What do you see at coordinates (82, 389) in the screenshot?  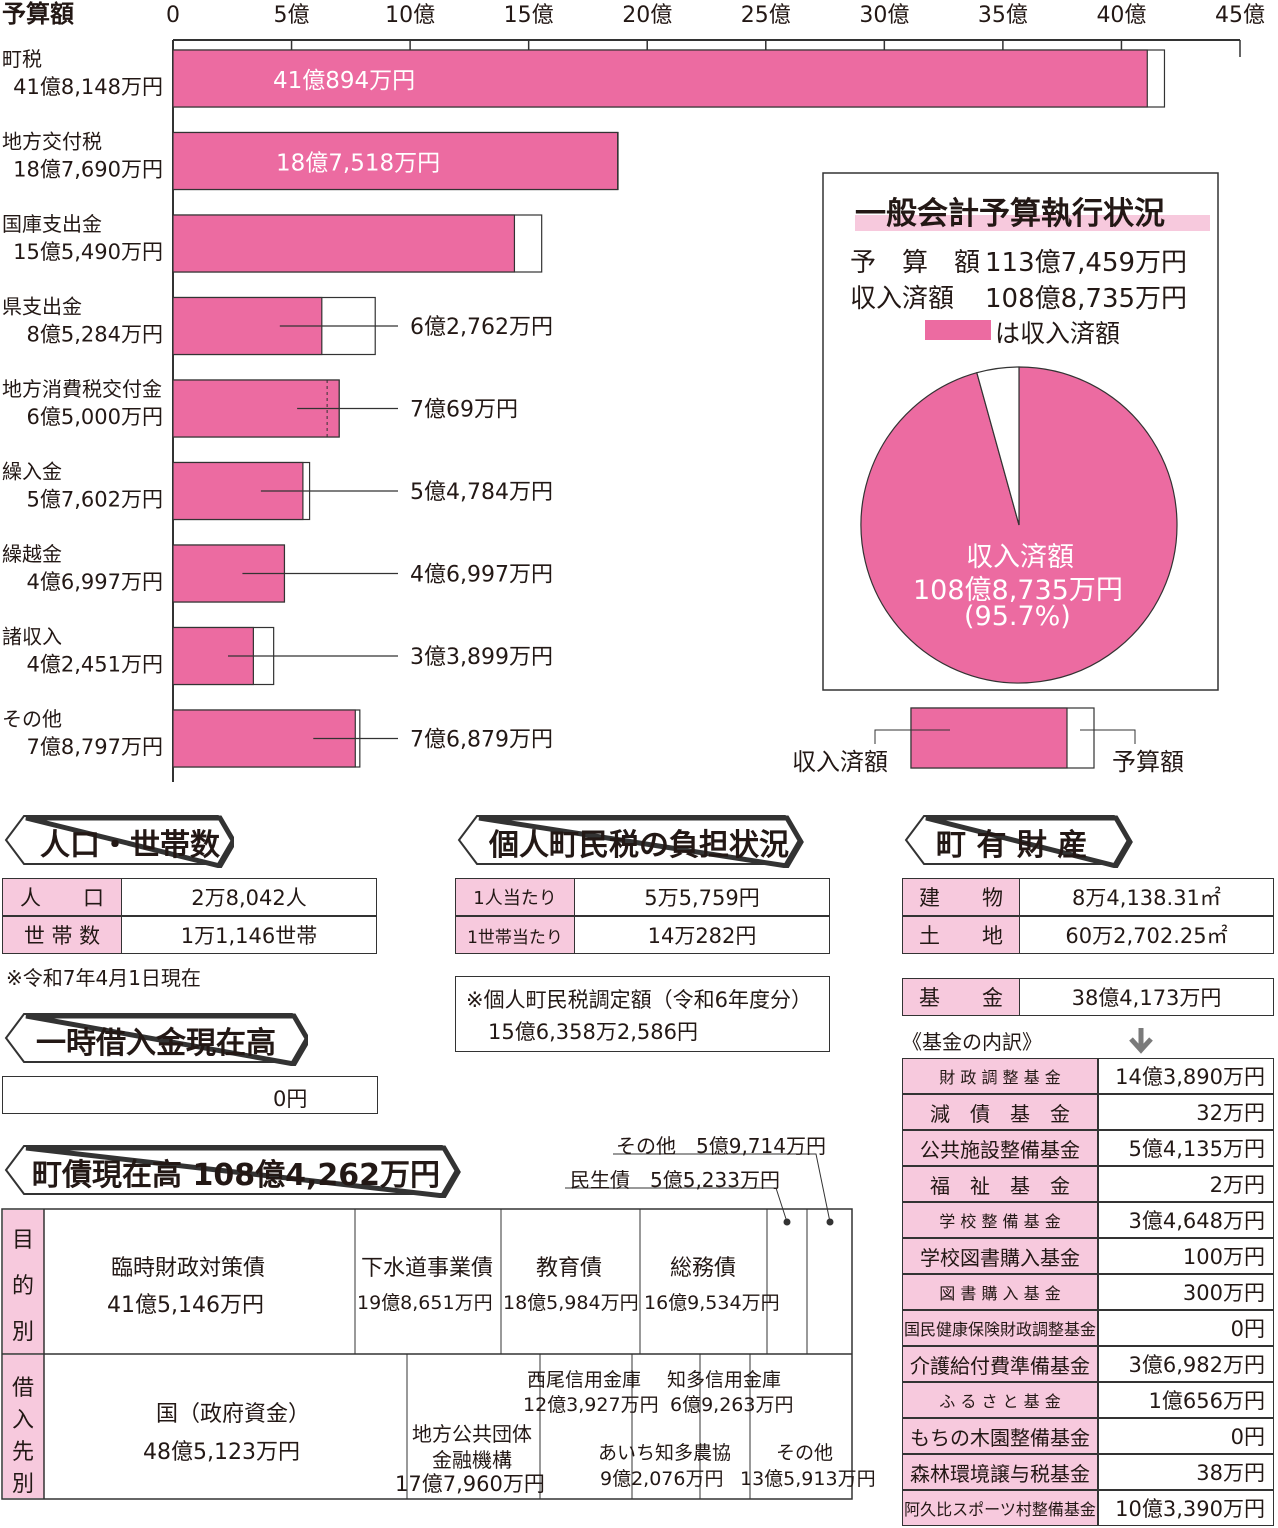 I see `category-label: 地方消費税交付金` at bounding box center [82, 389].